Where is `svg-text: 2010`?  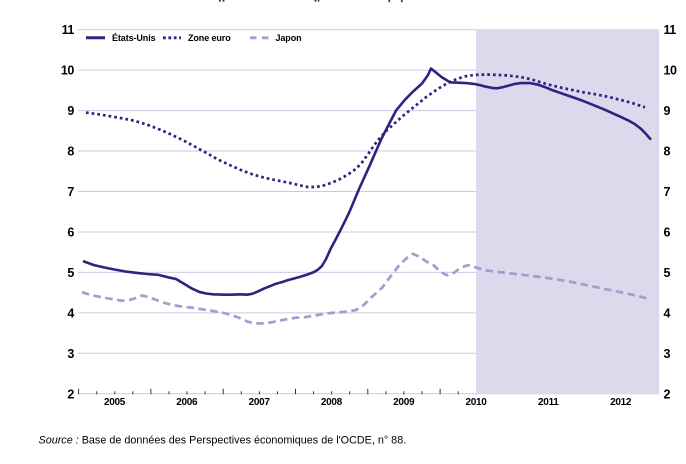
svg-text: 2010 is located at coordinates (476, 402).